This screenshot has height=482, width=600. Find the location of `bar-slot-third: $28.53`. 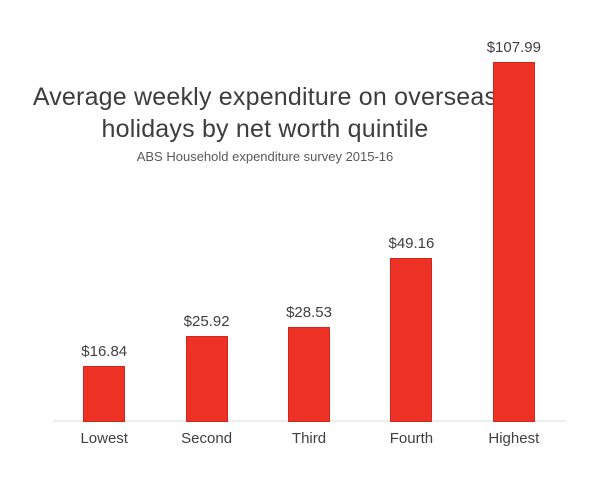

bar-slot-third: $28.53 is located at coordinates (309, 242).